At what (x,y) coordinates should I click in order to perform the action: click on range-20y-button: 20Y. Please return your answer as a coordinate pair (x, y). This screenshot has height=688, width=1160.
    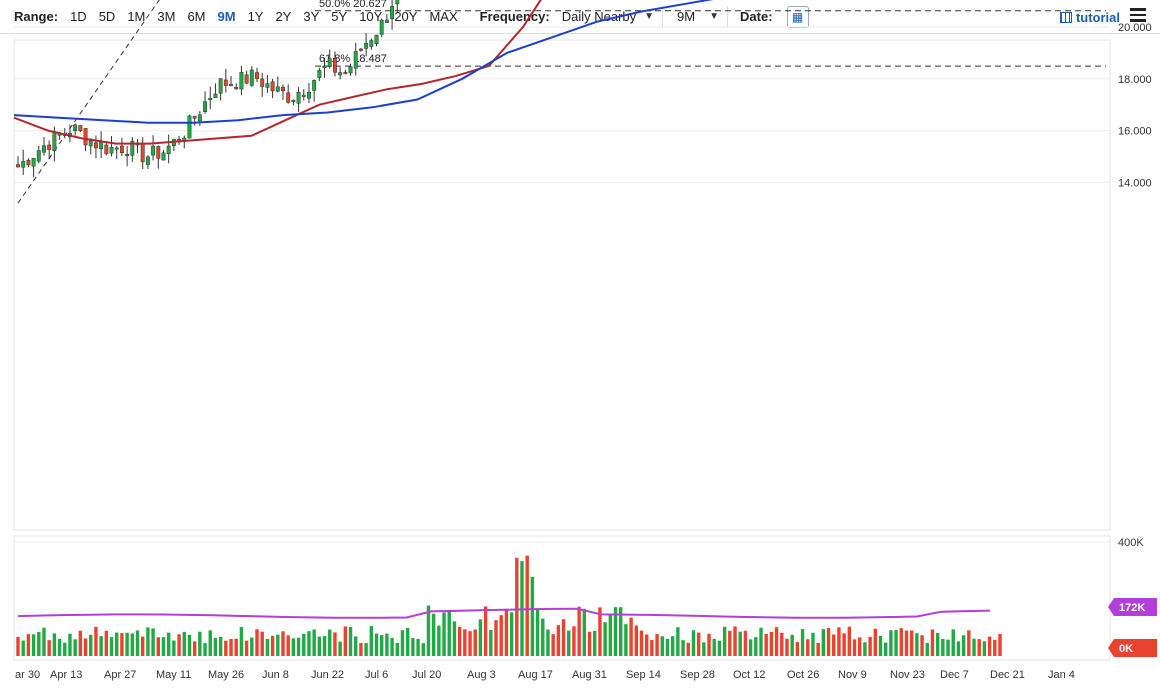
    Looking at the image, I should click on (406, 16).